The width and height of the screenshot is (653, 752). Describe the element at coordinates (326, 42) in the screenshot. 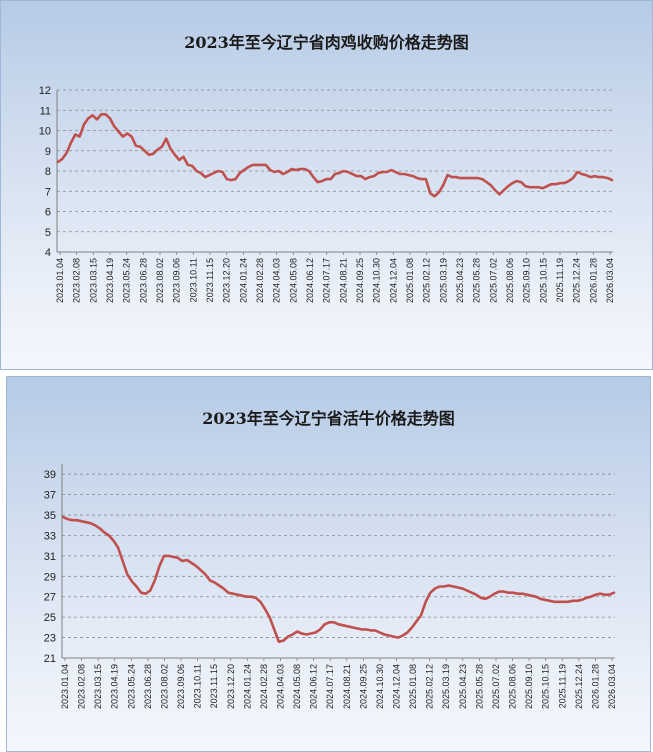

I see `chart-title: 2023年至今辽宁省肉鸡收购价格走势图` at that location.